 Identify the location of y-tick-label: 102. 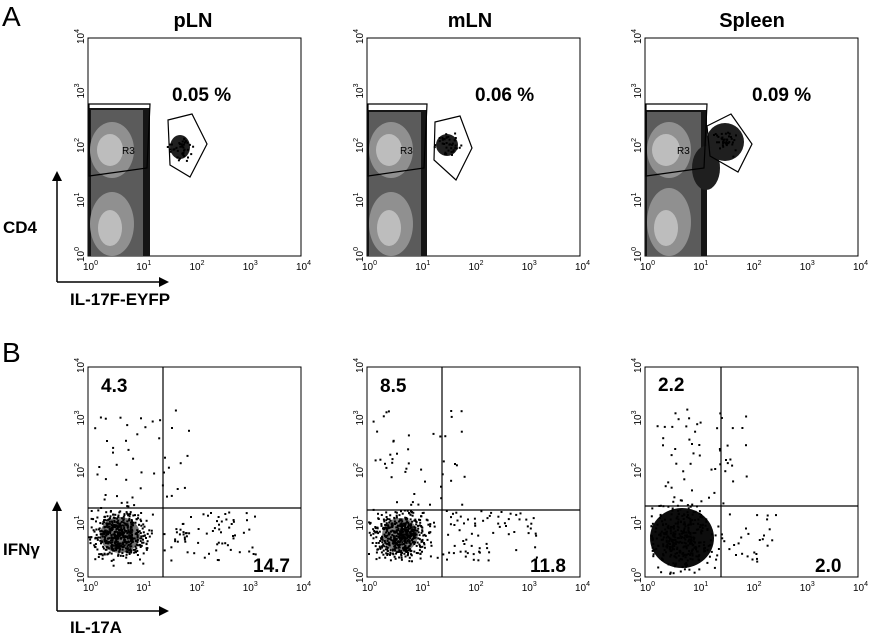
(637, 145).